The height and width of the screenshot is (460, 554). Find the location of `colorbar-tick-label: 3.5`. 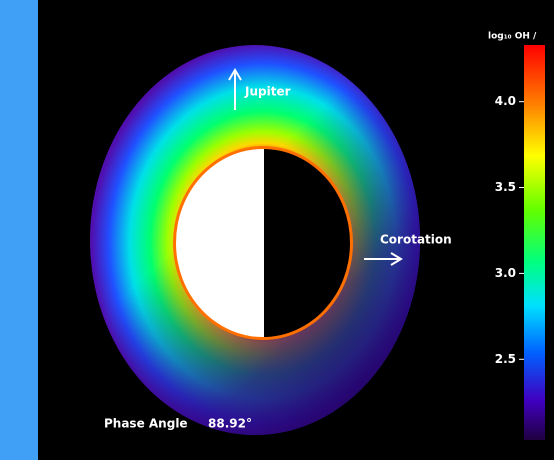

colorbar-tick-label: 3.5 is located at coordinates (505, 187).